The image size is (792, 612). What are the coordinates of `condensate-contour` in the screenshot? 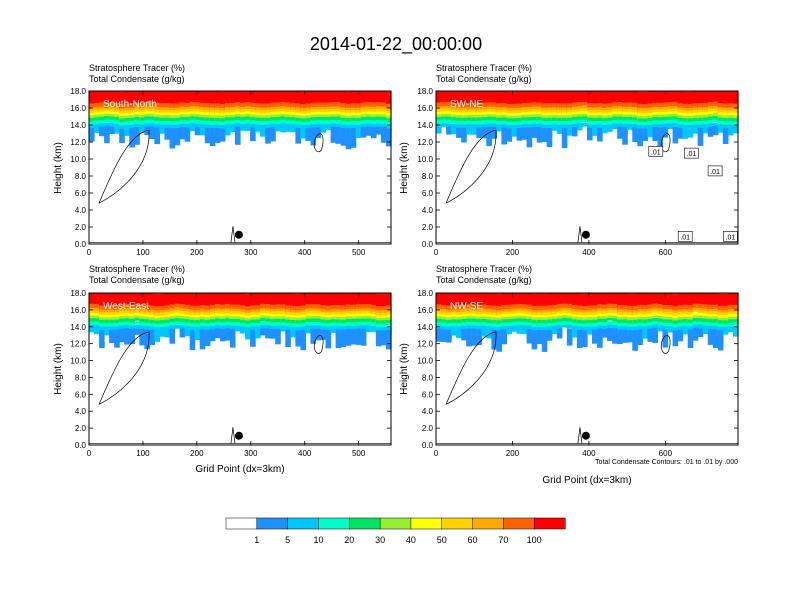 It's located at (580, 435).